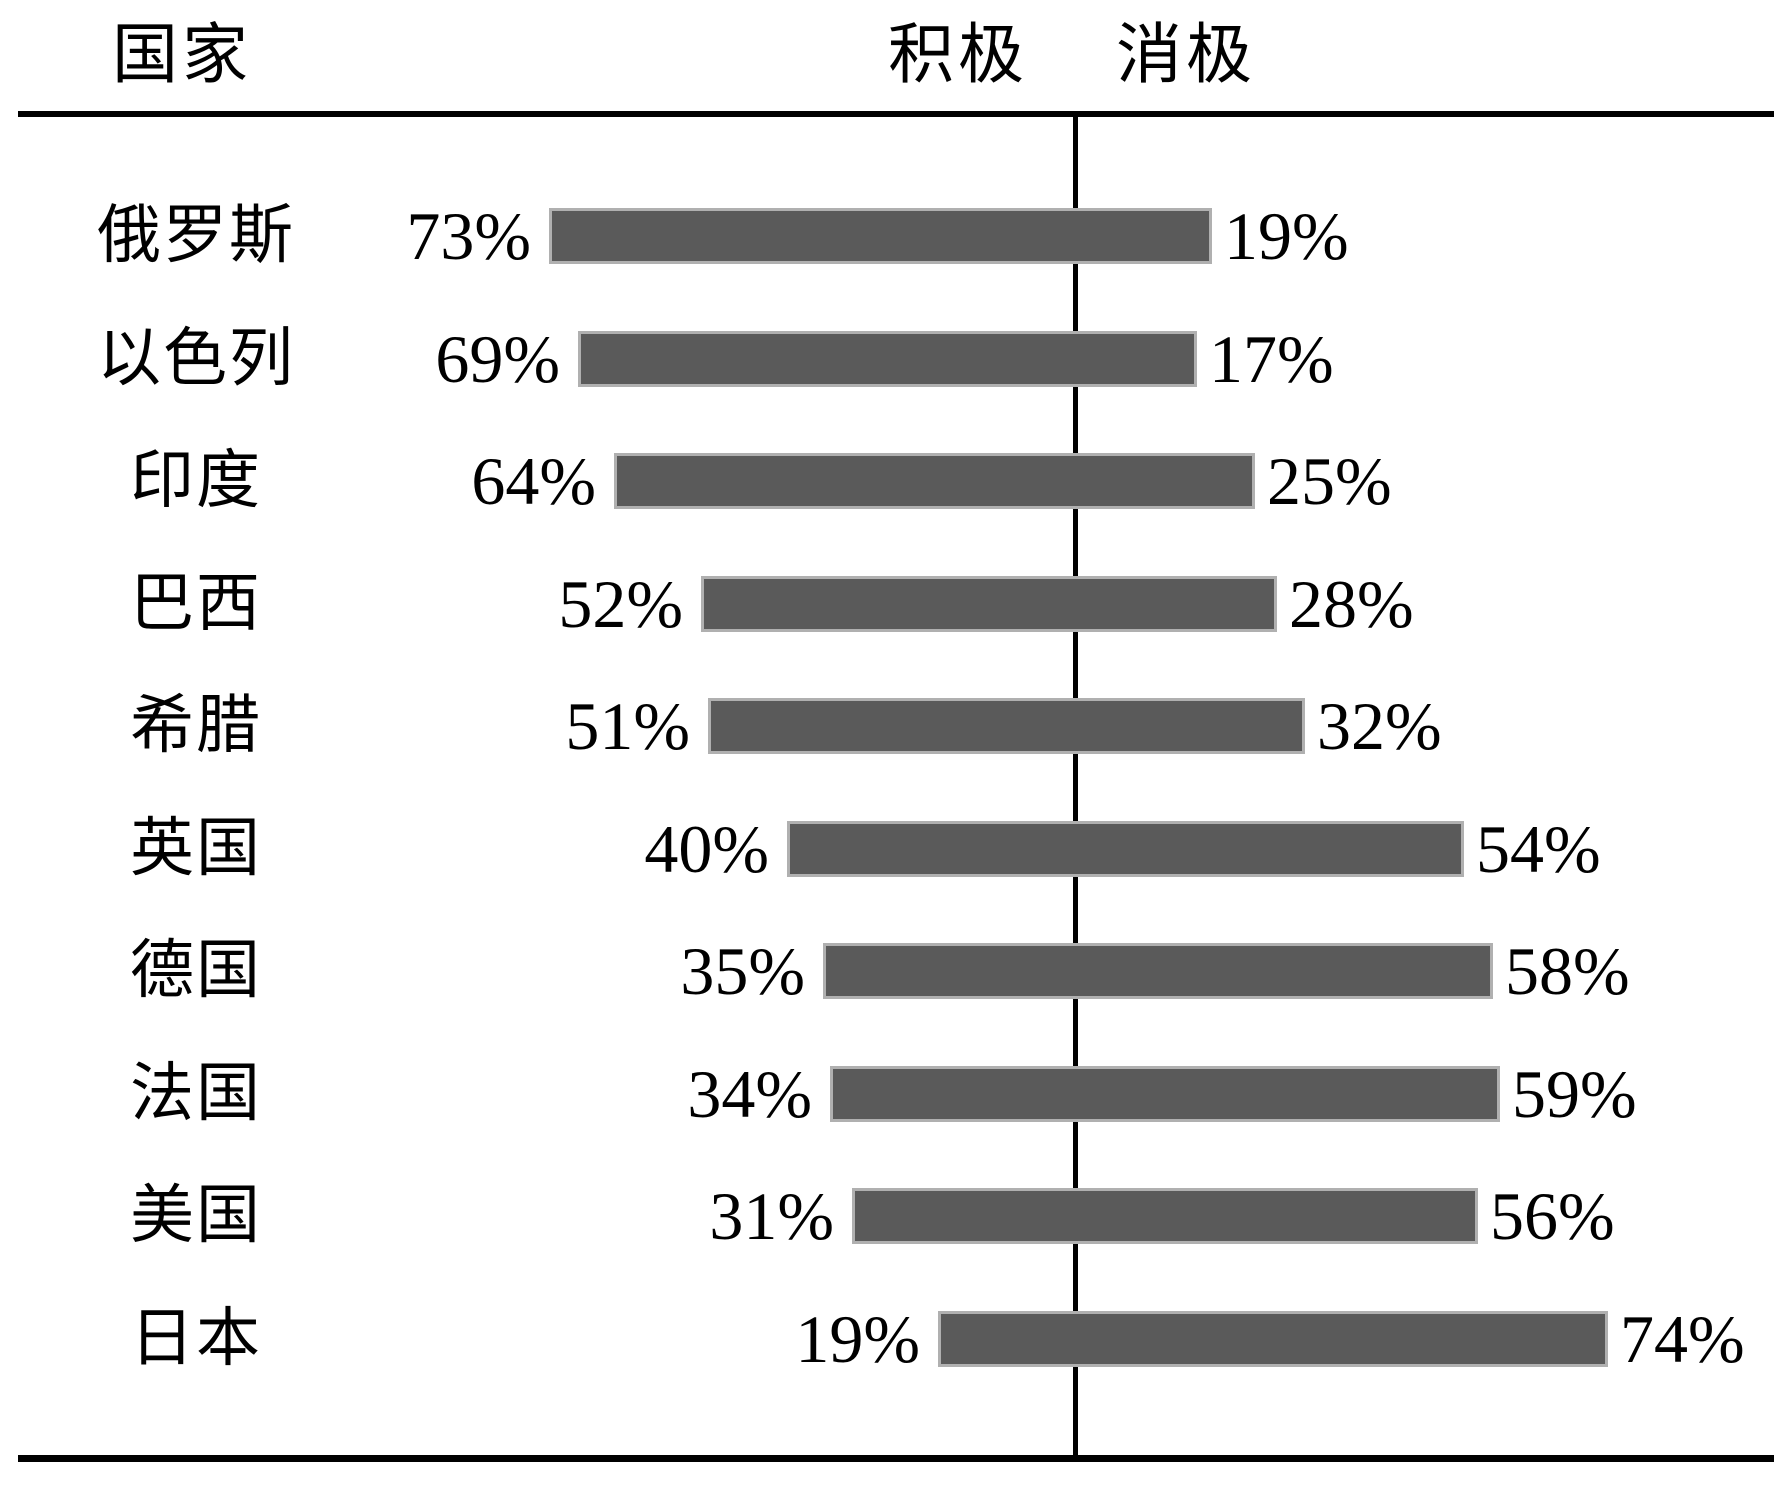  I want to click on positive-value-label: 52%, so click(620, 604).